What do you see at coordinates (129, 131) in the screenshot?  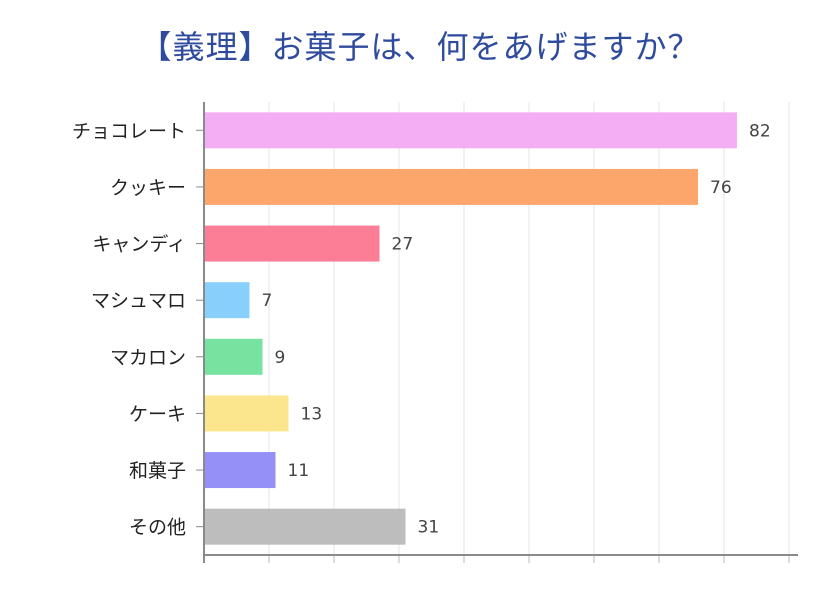 I see `category-label: チョコレート` at bounding box center [129, 131].